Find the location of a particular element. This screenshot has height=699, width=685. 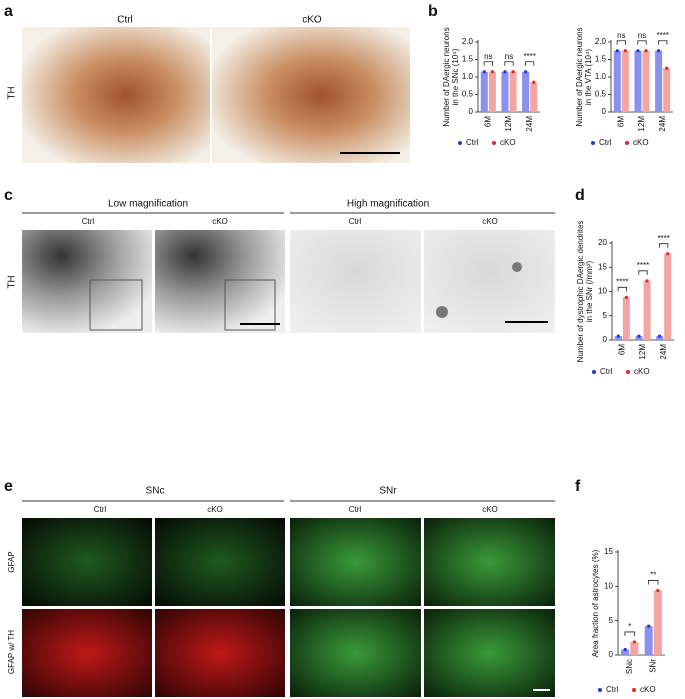

panel-label: a is located at coordinates (8, 11).